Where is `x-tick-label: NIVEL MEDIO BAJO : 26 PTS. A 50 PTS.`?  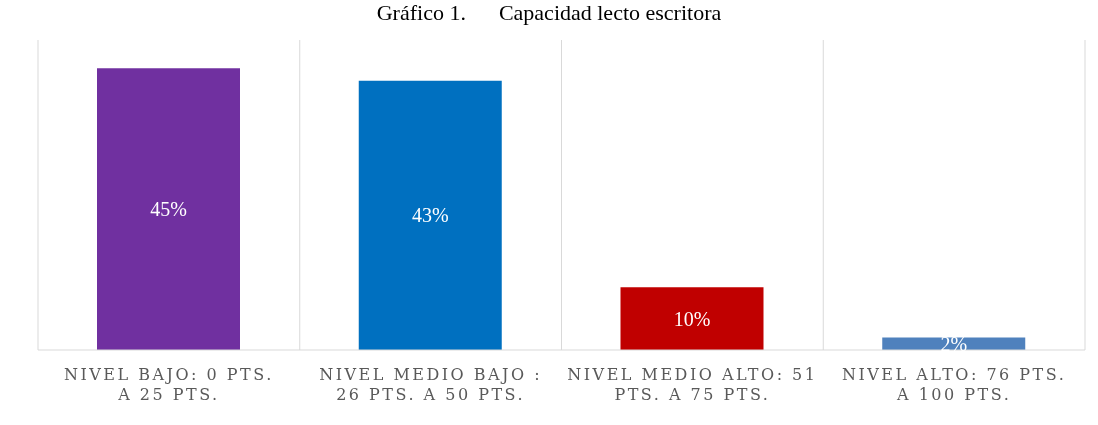 x-tick-label: NIVEL MEDIO BAJO : 26 PTS. A 50 PTS. is located at coordinates (431, 384).